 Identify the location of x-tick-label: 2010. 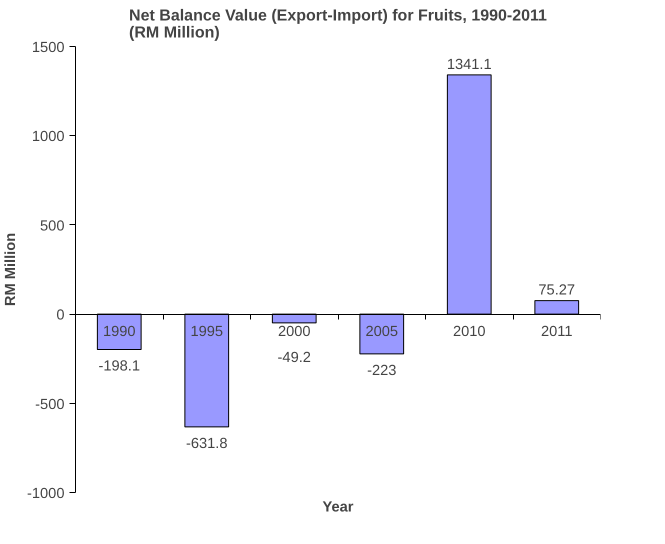
(469, 332).